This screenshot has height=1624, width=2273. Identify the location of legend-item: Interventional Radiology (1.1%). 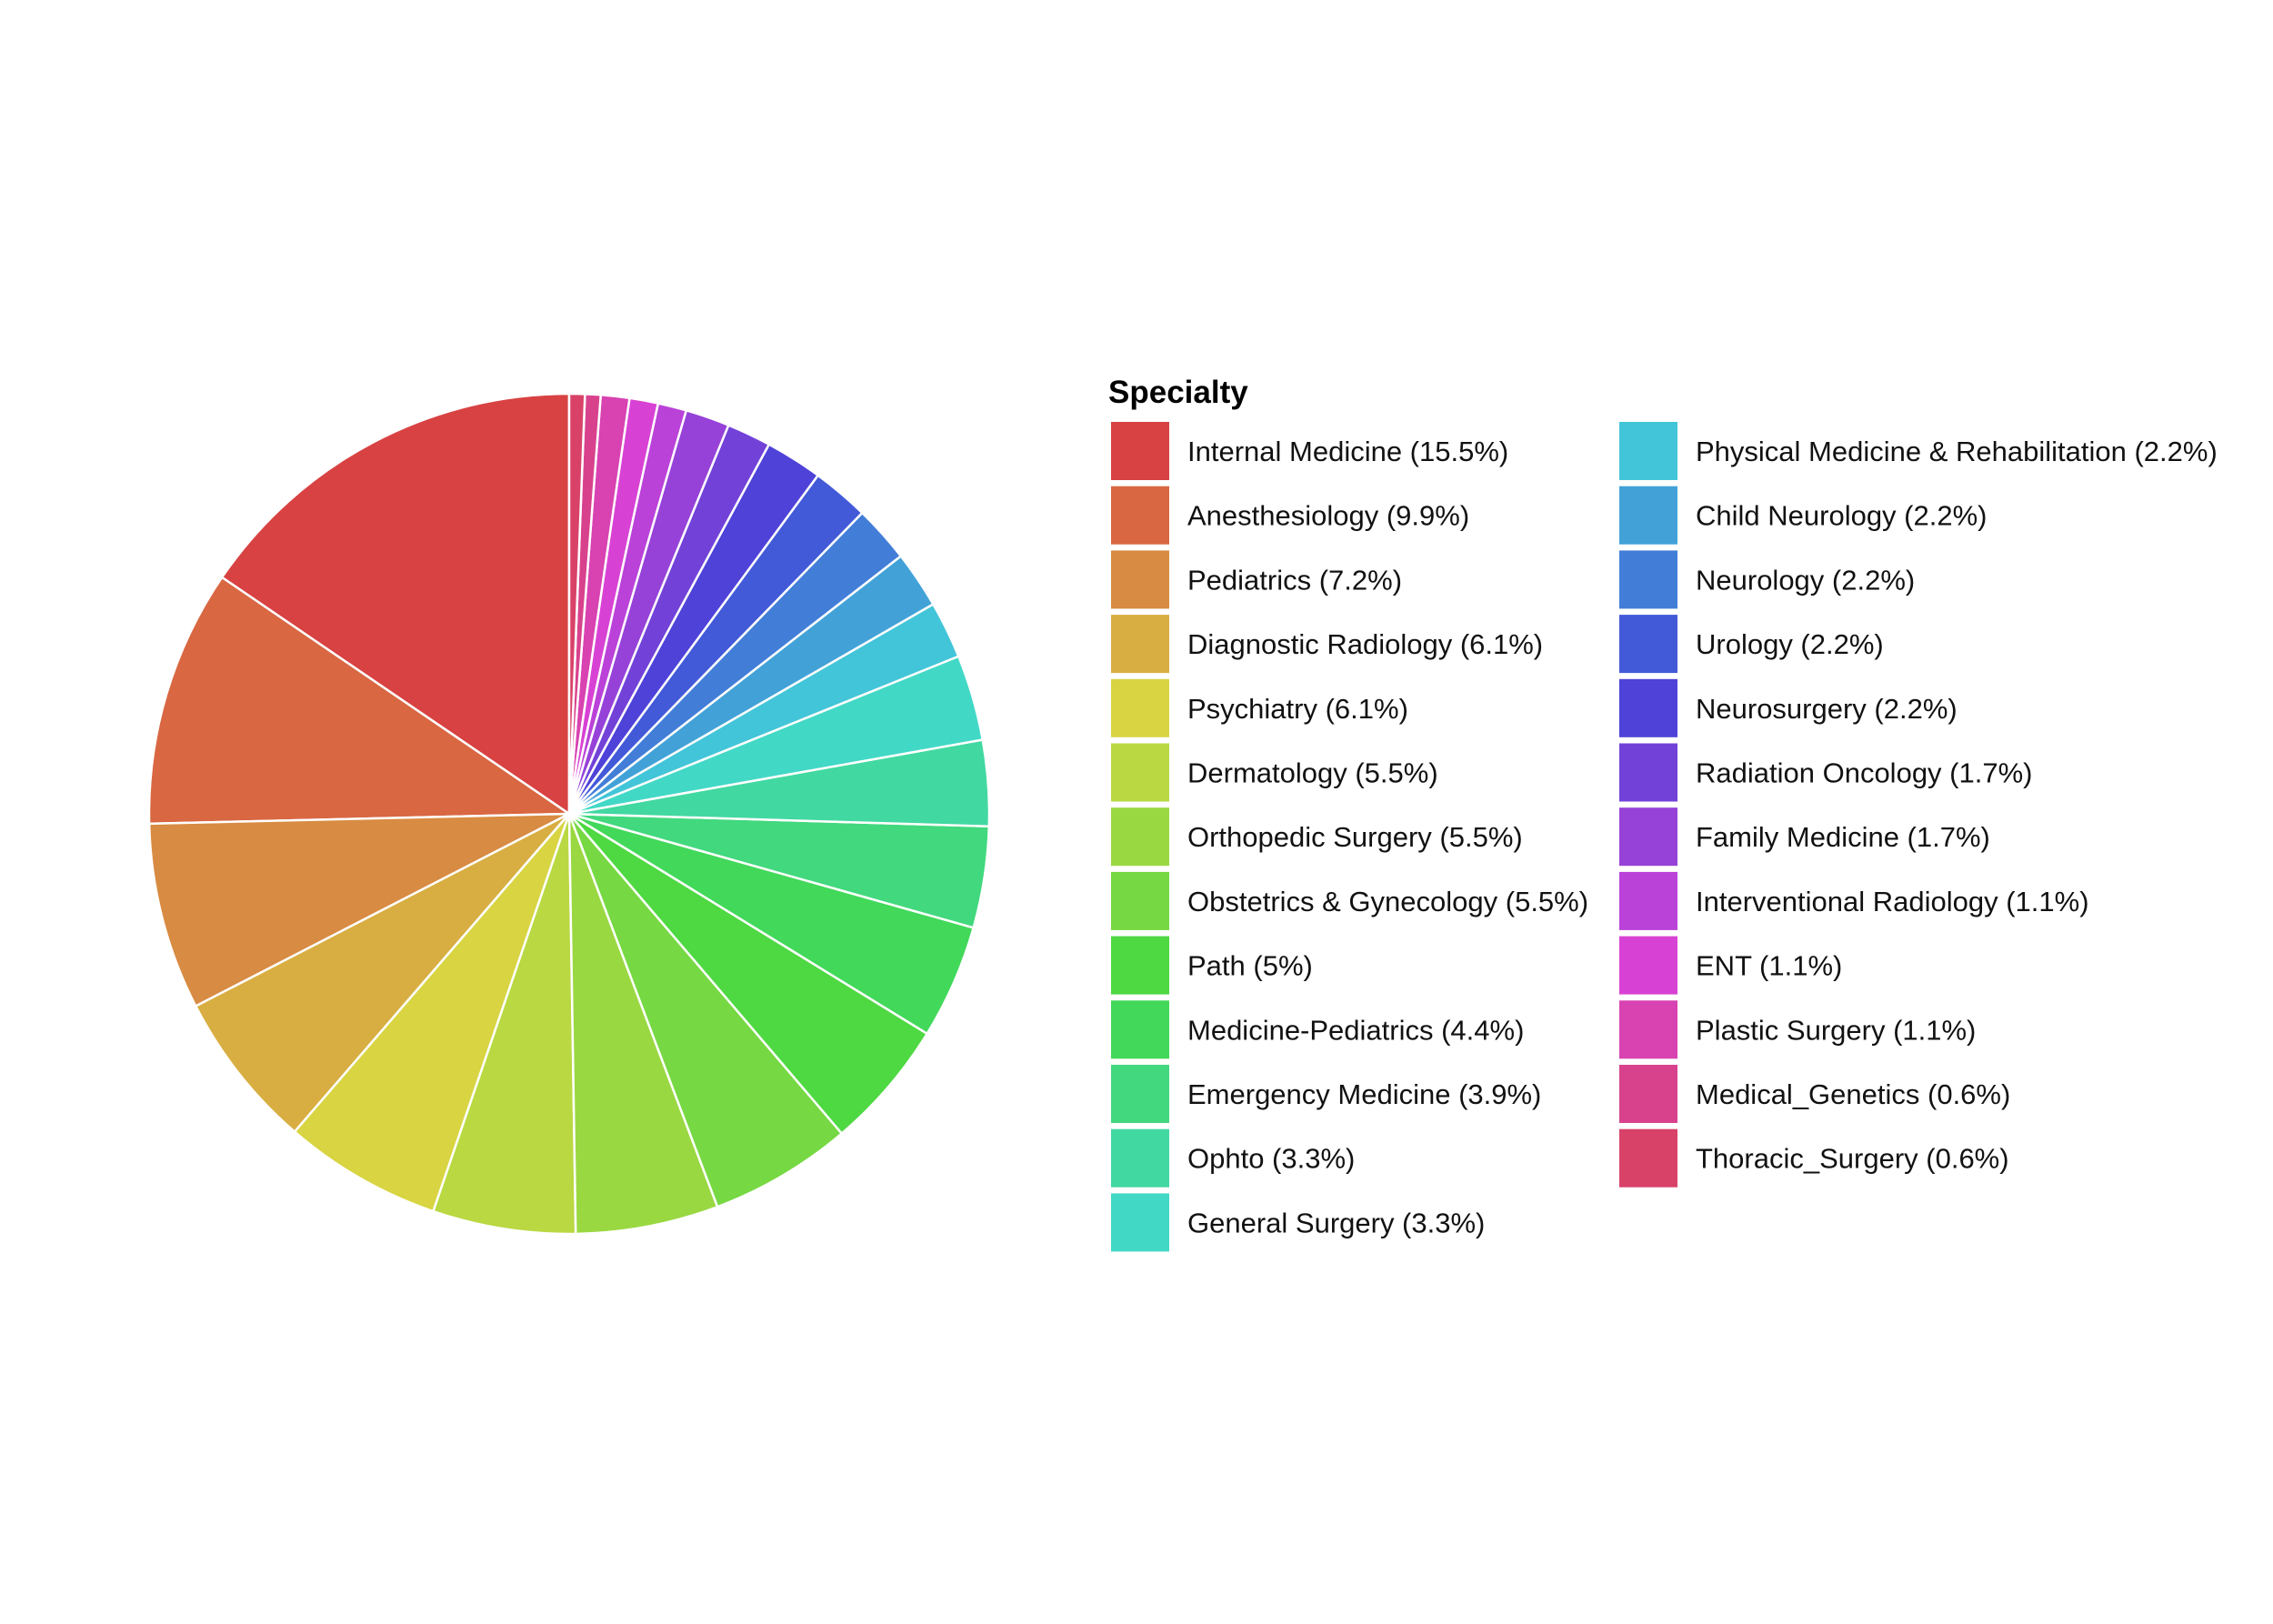
(1854, 900).